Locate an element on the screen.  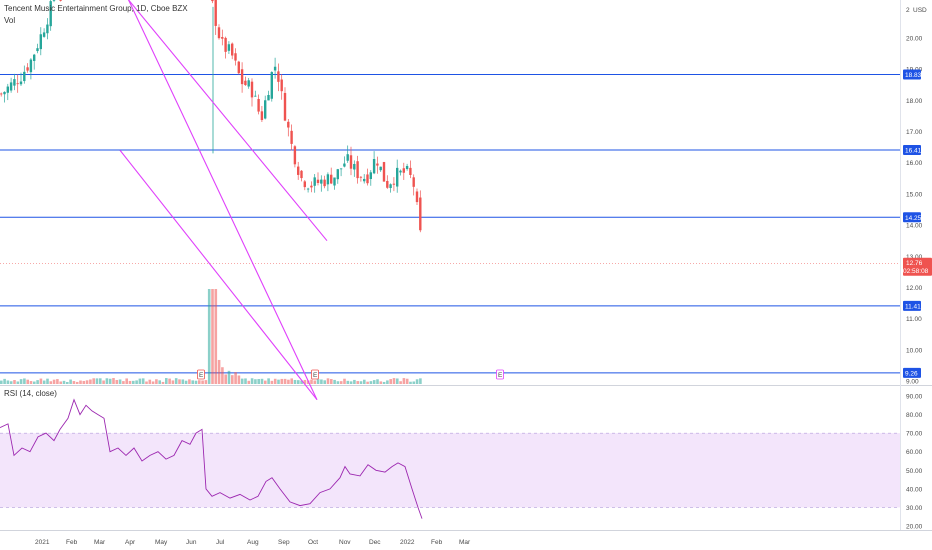
price-axis-clipped-label: 2 is located at coordinates (908, 10).